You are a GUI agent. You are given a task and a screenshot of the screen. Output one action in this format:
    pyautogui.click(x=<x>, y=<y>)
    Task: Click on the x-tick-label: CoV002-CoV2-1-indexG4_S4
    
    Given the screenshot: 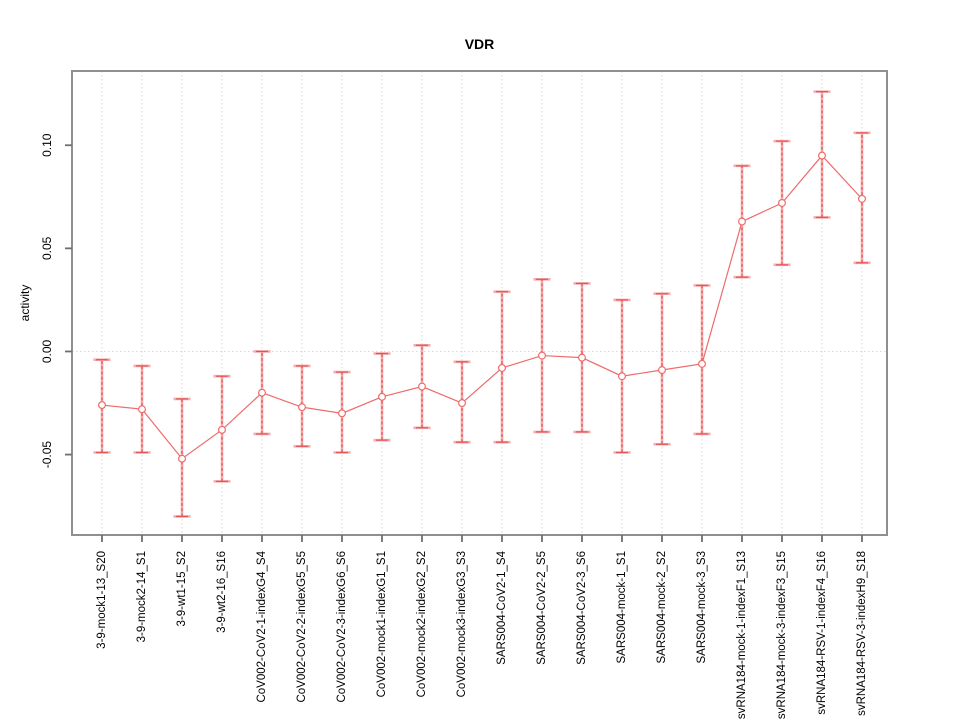 What is the action you would take?
    pyautogui.click(x=262, y=626)
    